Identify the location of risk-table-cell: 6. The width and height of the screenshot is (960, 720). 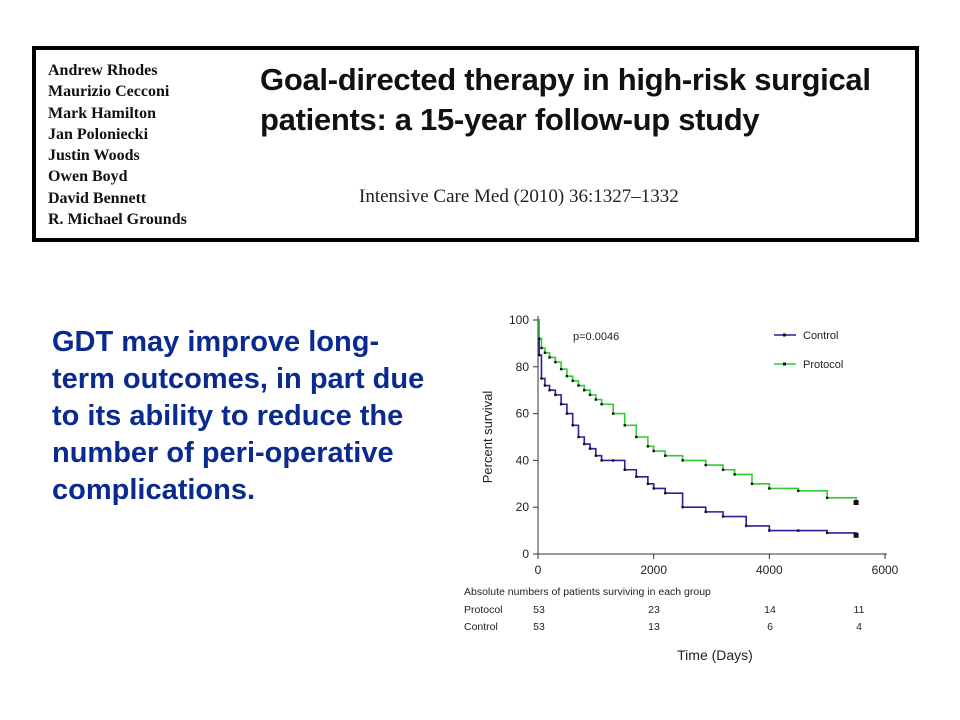
(770, 627).